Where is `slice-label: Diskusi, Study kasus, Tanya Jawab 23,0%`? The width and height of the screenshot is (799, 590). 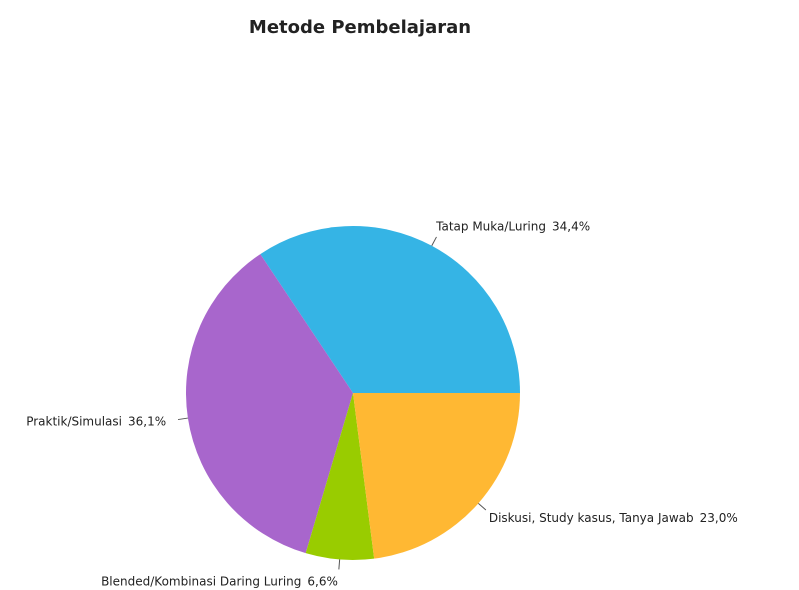 slice-label: Diskusi, Study kasus, Tanya Jawab 23,0% is located at coordinates (613, 517).